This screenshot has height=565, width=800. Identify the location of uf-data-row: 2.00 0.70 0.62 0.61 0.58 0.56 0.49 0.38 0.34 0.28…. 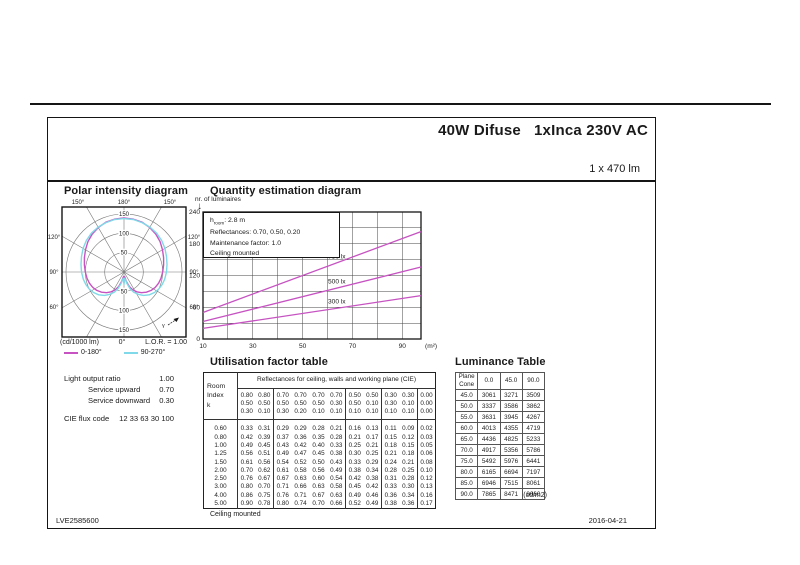
(319, 470).